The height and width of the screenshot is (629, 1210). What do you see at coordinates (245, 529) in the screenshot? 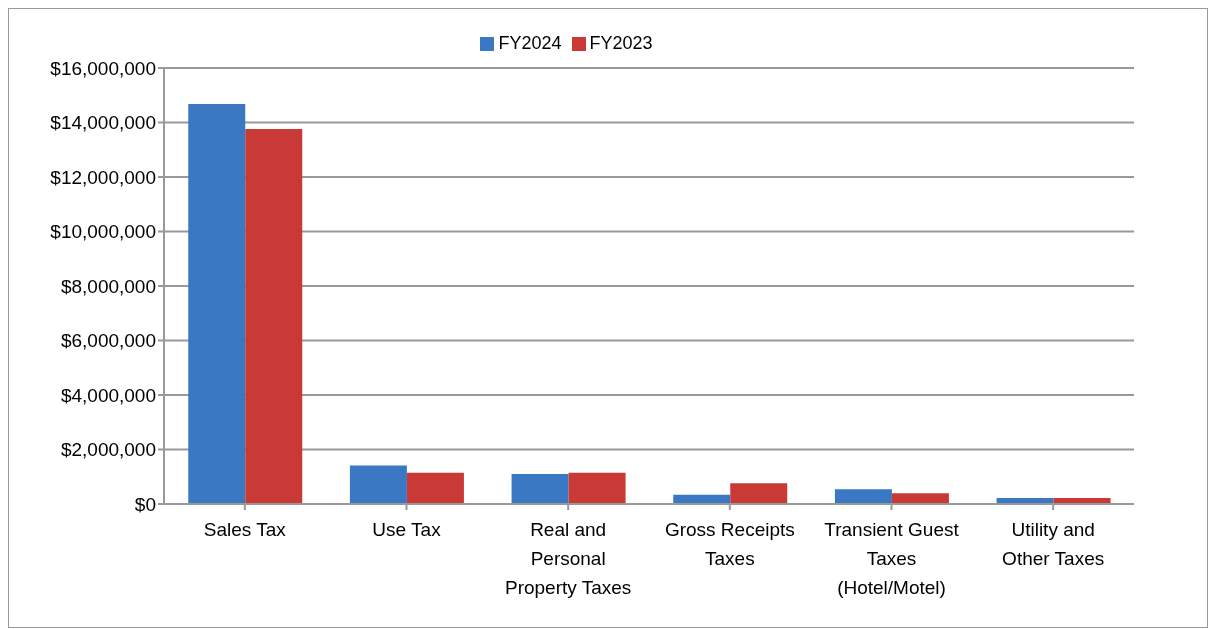
I see `x-tick-label: Sales Tax` at bounding box center [245, 529].